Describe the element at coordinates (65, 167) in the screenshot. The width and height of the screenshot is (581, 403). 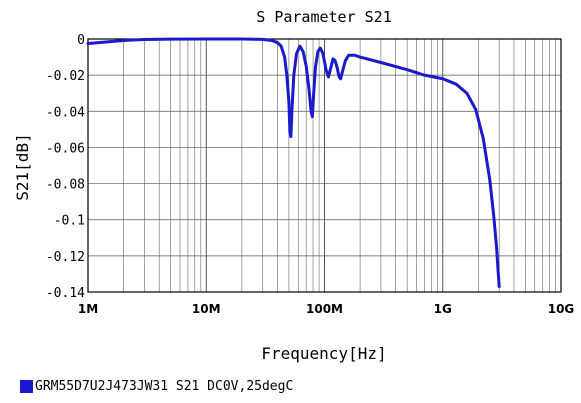
I see `y-tick-labels: 0 -0.02 -0.04 -0.06 -0.08 -0.1 -0.12 -0.14` at that location.